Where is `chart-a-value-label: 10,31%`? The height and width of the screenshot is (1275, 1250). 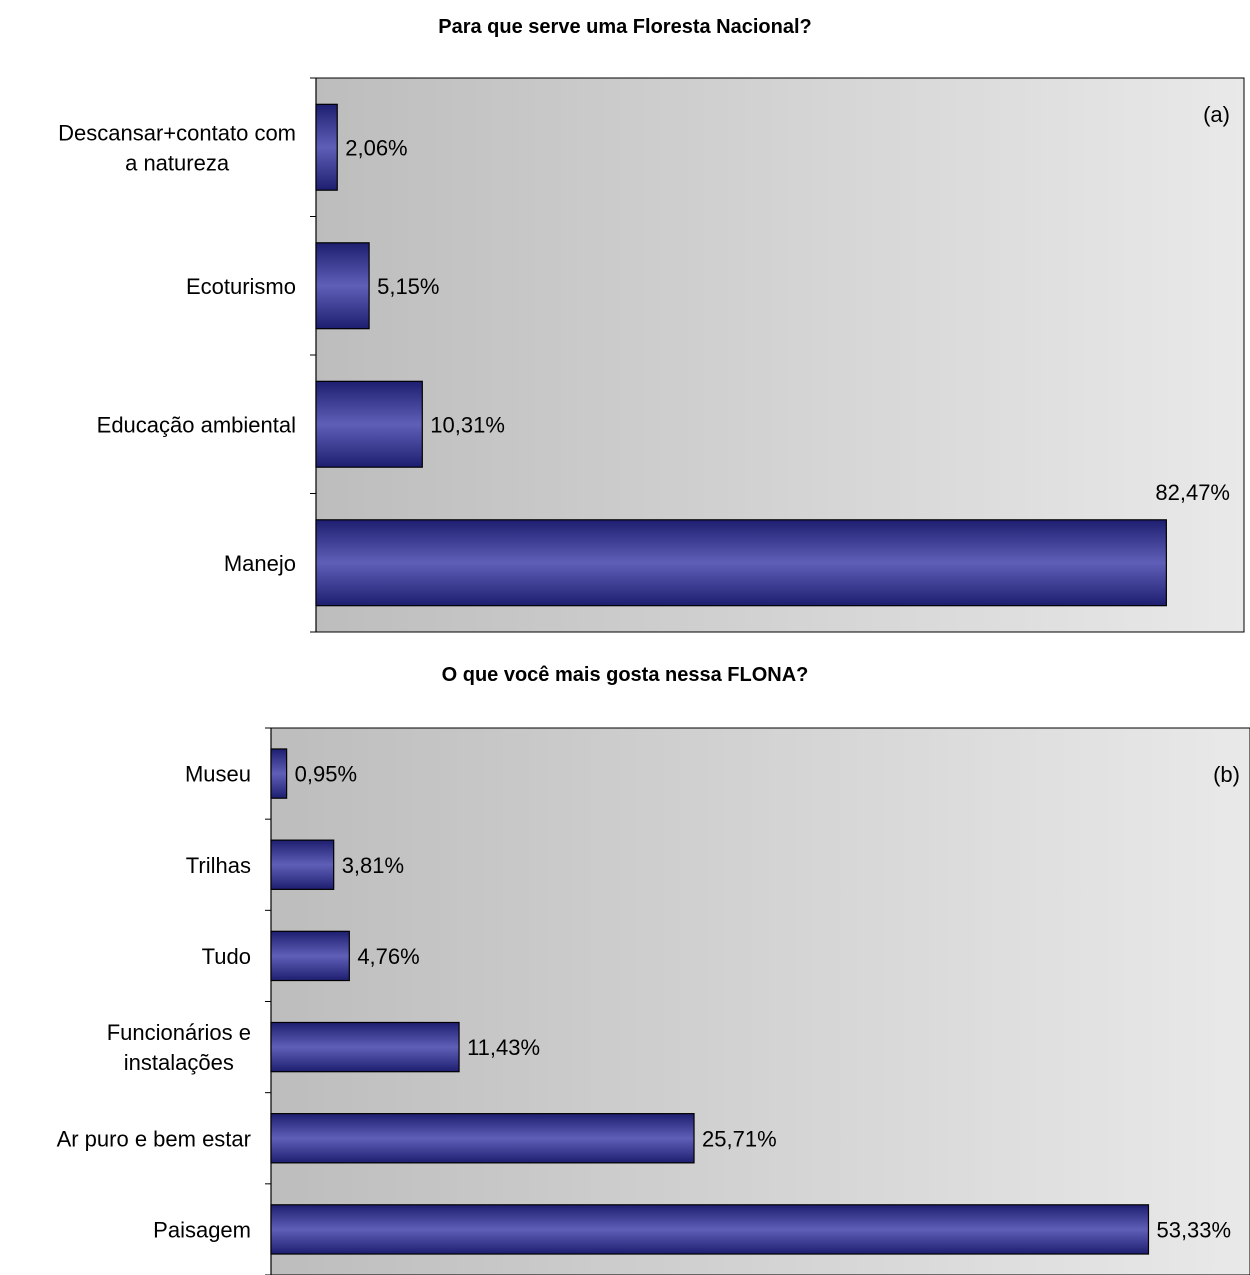
chart-a-value-label: 10,31% is located at coordinates (467, 424).